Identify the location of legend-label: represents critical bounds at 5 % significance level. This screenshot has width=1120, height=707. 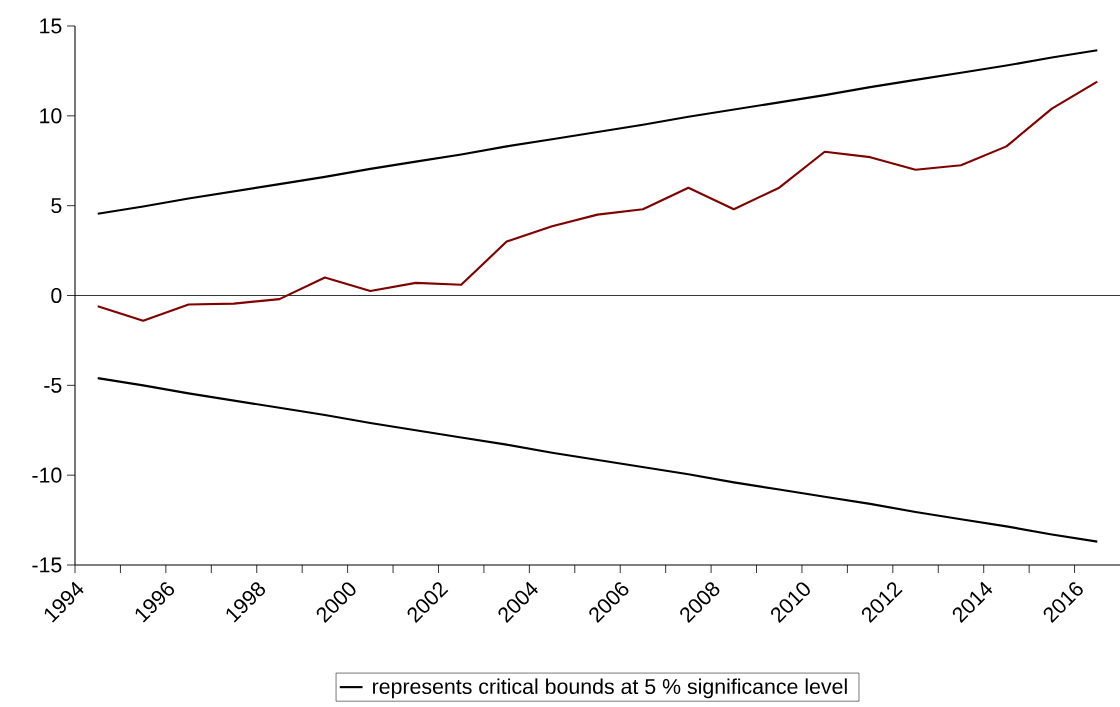
(610, 688).